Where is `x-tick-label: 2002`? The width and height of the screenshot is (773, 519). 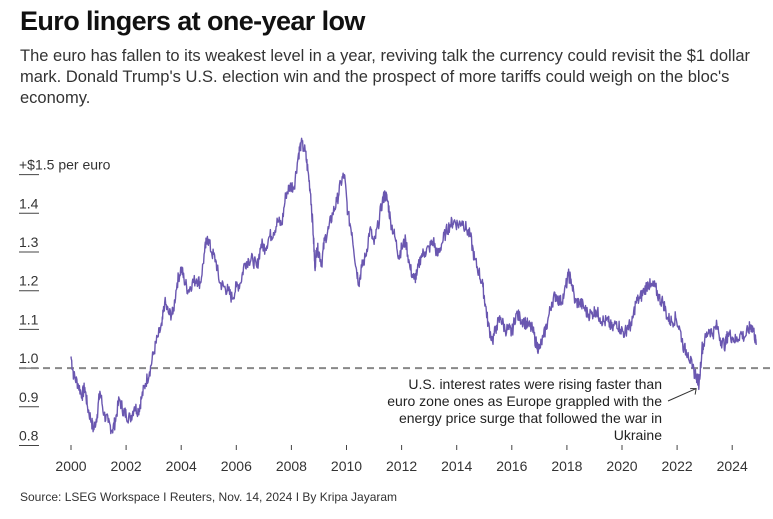 x-tick-label: 2002 is located at coordinates (126, 466).